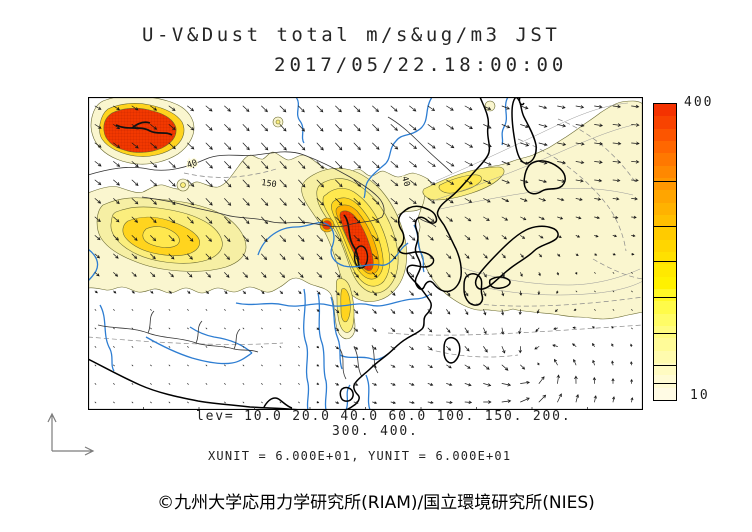  What do you see at coordinates (530, 210) in the screenshot?
I see `dust-region-japan-band` at bounding box center [530, 210].